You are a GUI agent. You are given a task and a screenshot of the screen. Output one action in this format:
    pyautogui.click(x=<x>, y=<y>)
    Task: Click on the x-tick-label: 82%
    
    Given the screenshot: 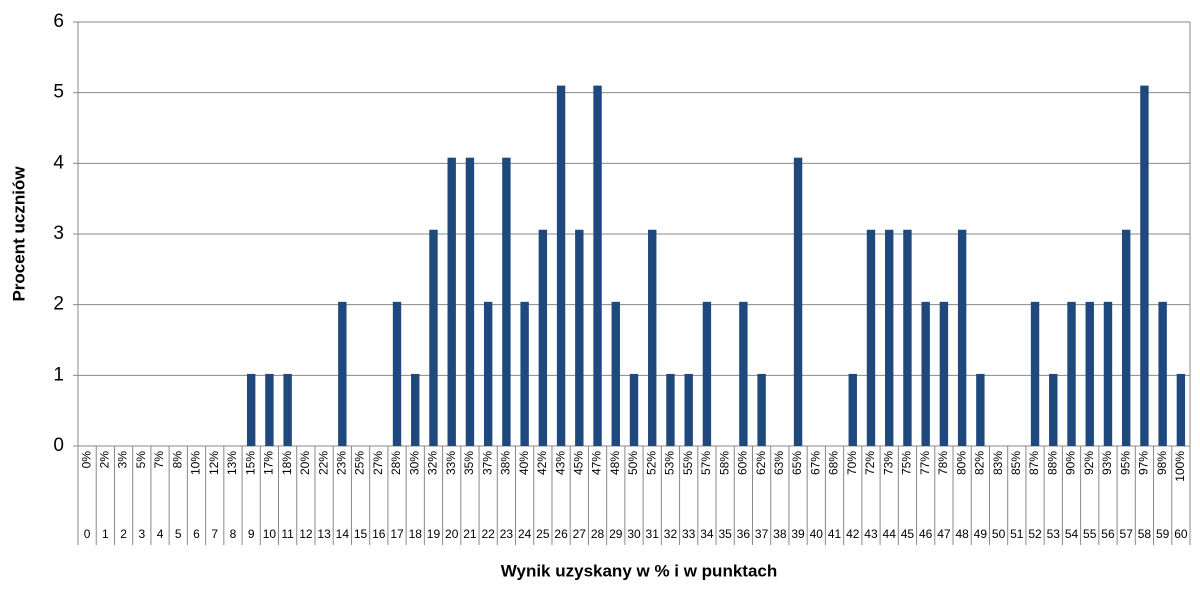 What is the action you would take?
    pyautogui.click(x=980, y=463)
    